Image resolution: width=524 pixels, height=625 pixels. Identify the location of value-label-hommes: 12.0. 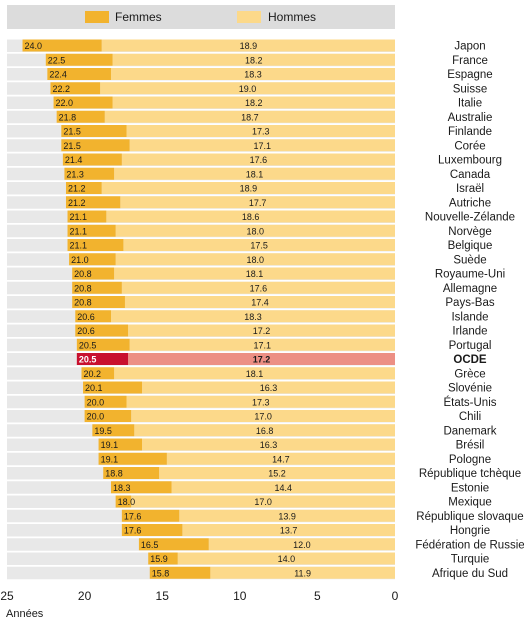
(302, 545).